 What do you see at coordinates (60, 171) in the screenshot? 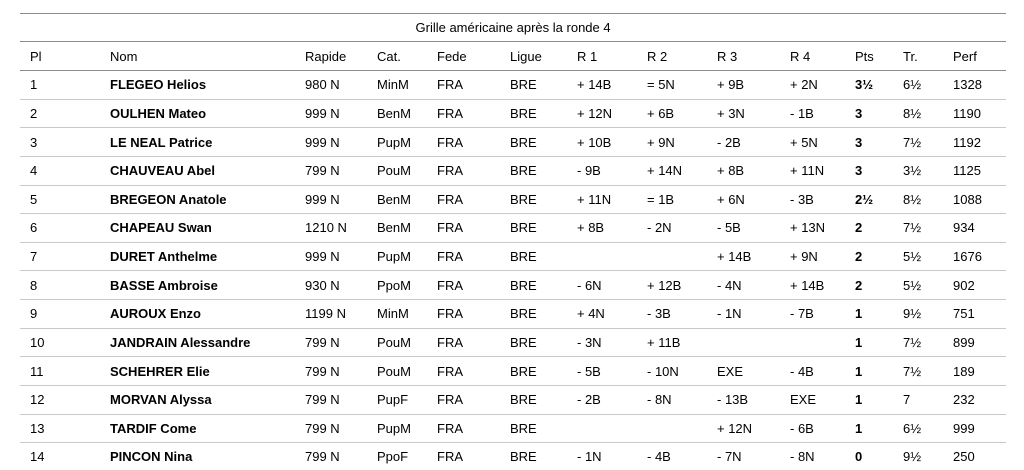
I see `cell-pl: 4` at bounding box center [60, 171].